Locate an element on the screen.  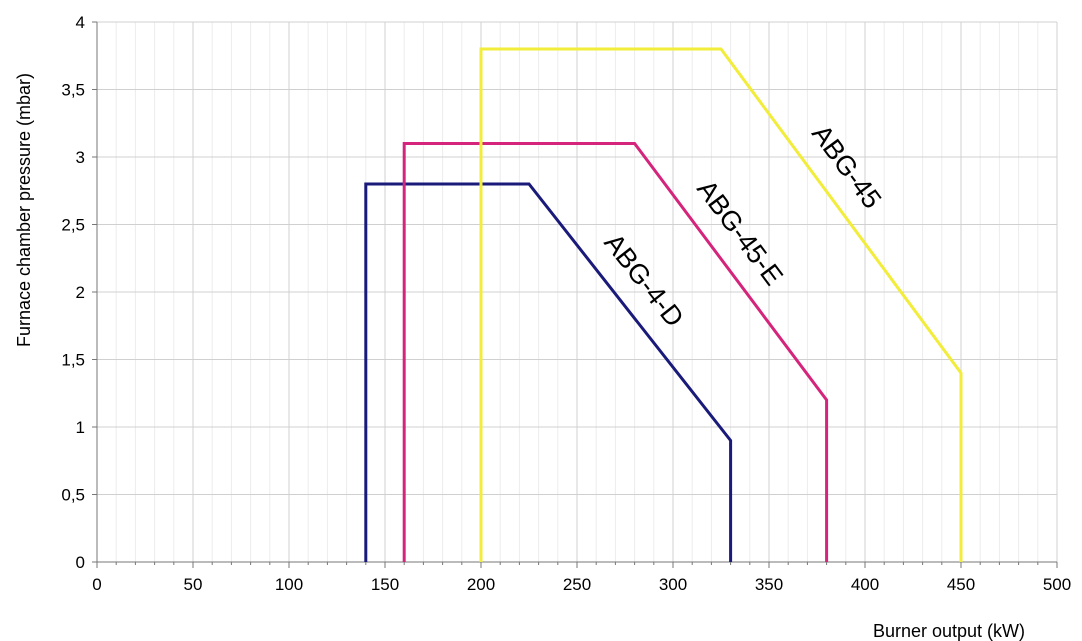
y-tick-label: 3 is located at coordinates (80, 157).